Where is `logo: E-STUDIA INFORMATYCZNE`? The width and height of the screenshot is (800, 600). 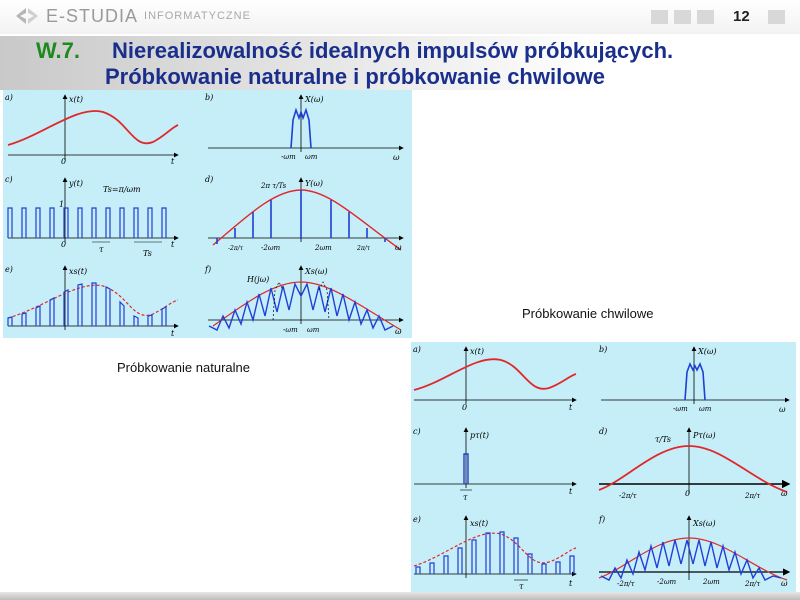
logo: E-STUDIA INFORMATYCZNE is located at coordinates (132, 16).